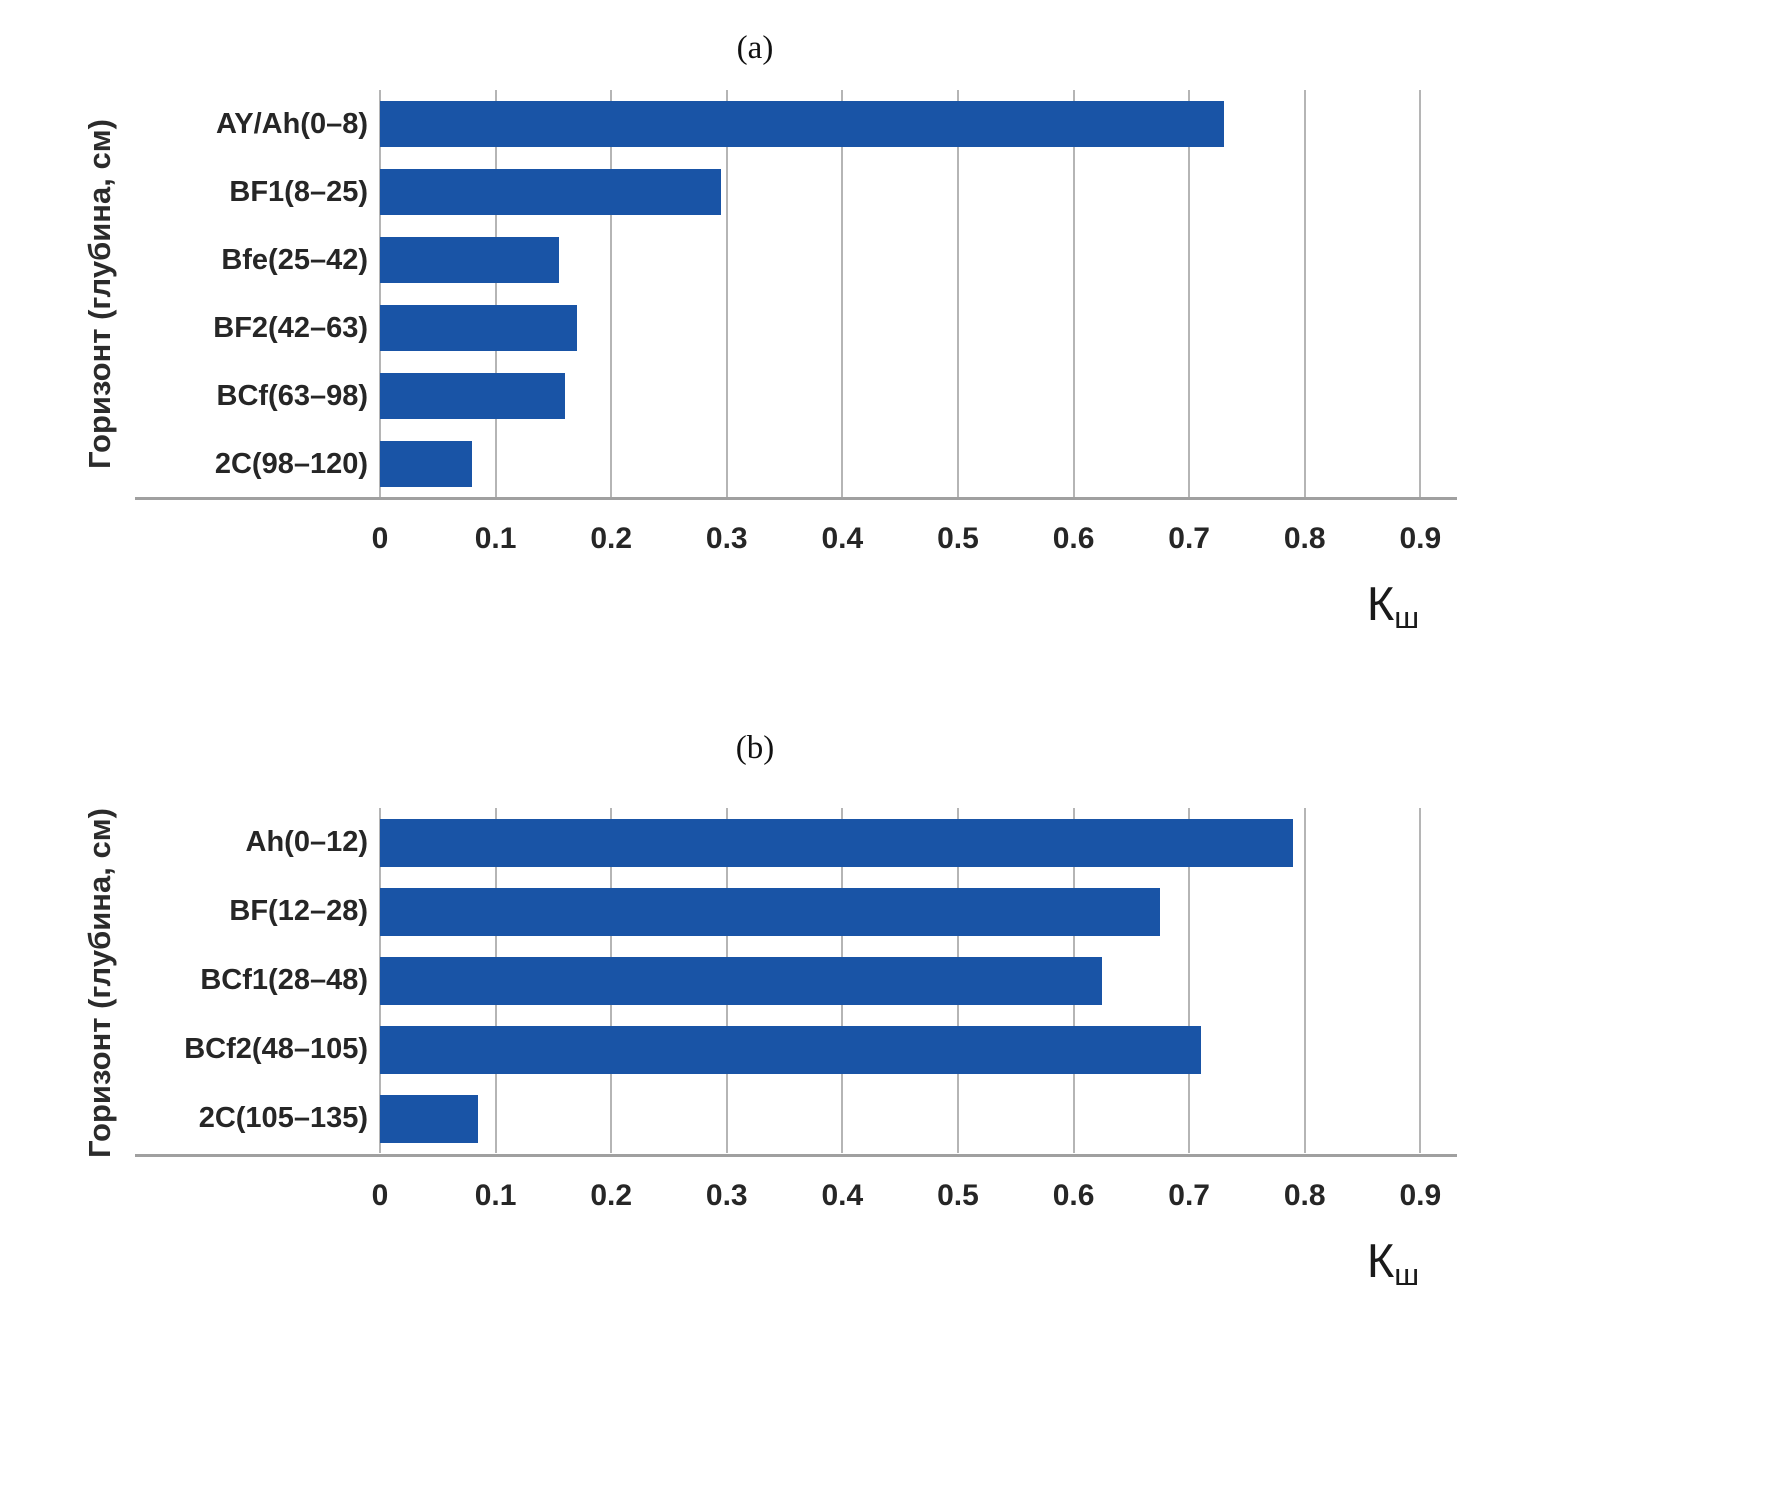 The width and height of the screenshot is (1787, 1500). What do you see at coordinates (755, 748) in the screenshot?
I see `panel-title: (b)` at bounding box center [755, 748].